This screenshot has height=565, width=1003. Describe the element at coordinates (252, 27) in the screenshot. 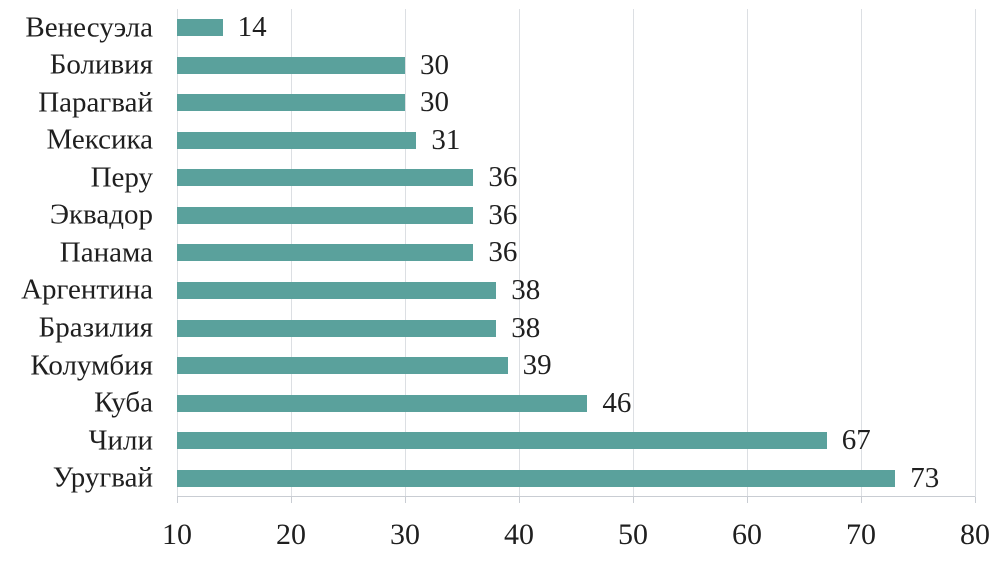

I see `value-label: 14` at that location.